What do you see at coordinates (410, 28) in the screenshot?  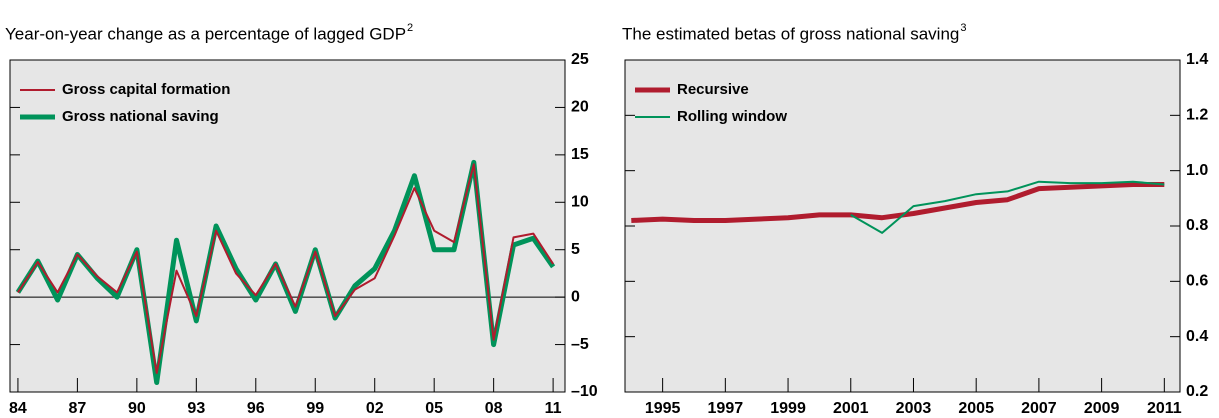 I see `title-footnote: 2` at bounding box center [410, 28].